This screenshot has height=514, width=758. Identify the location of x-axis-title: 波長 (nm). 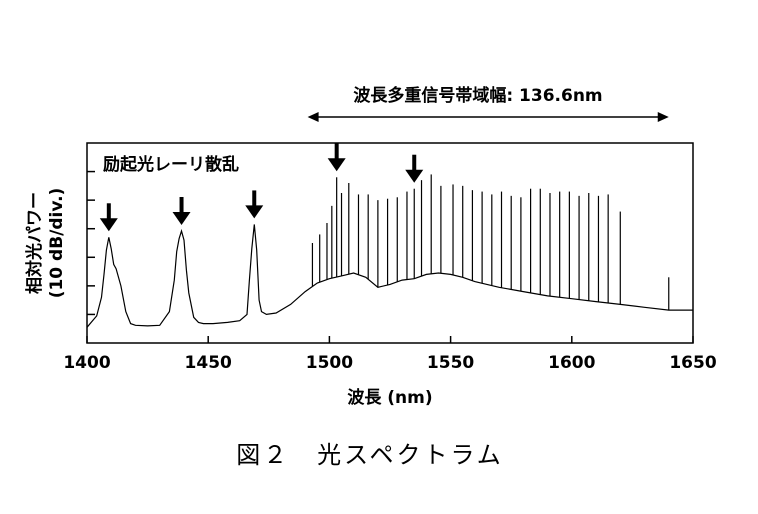
(389, 397).